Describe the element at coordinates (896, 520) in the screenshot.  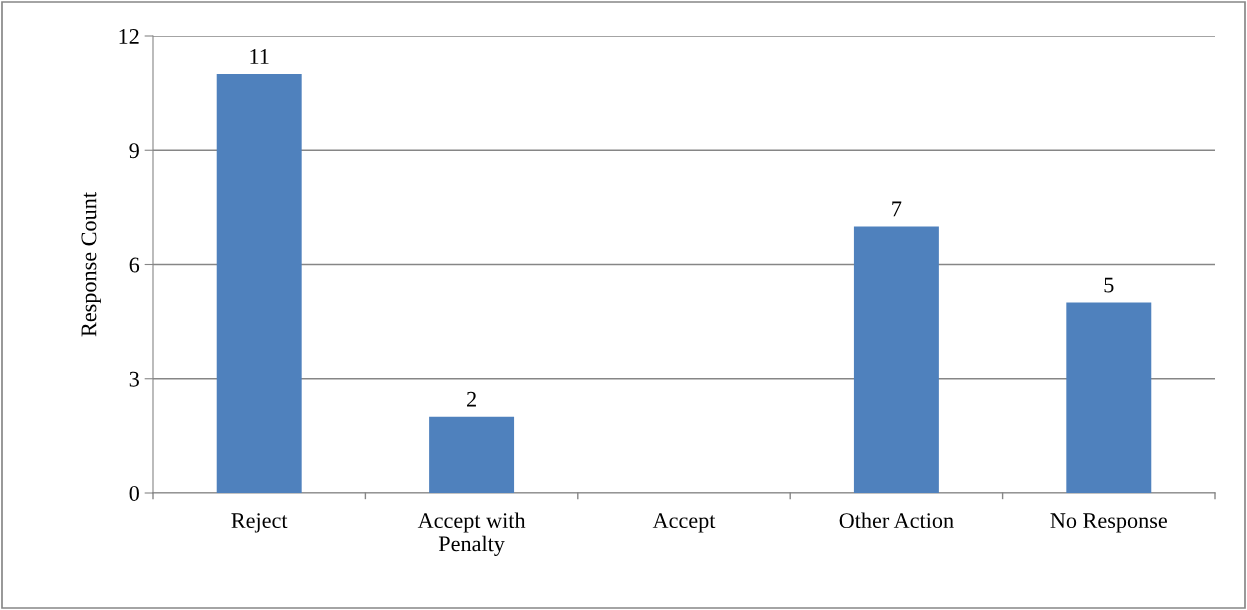
I see `x-tick-label: Other Action` at that location.